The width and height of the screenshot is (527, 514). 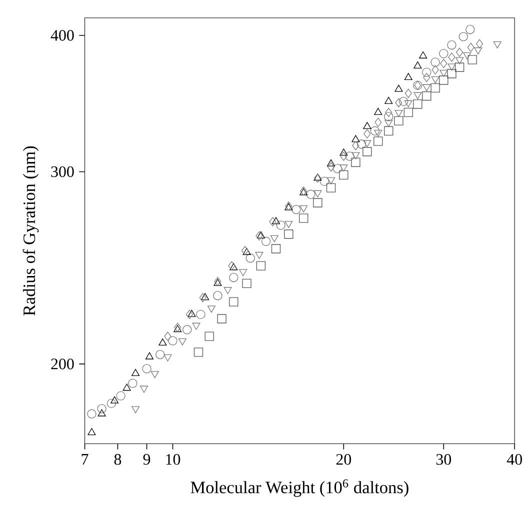 I want to click on x-tick-label: 20, so click(x=344, y=460).